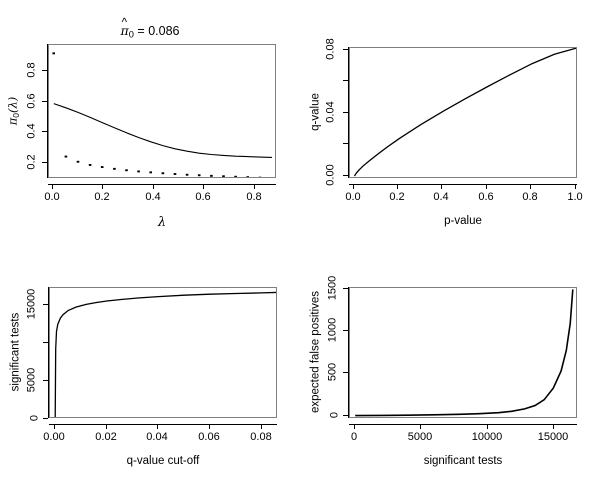 The height and width of the screenshot is (480, 600). I want to click on x-ticklabel-pi0-3: 0.6, so click(203, 197).